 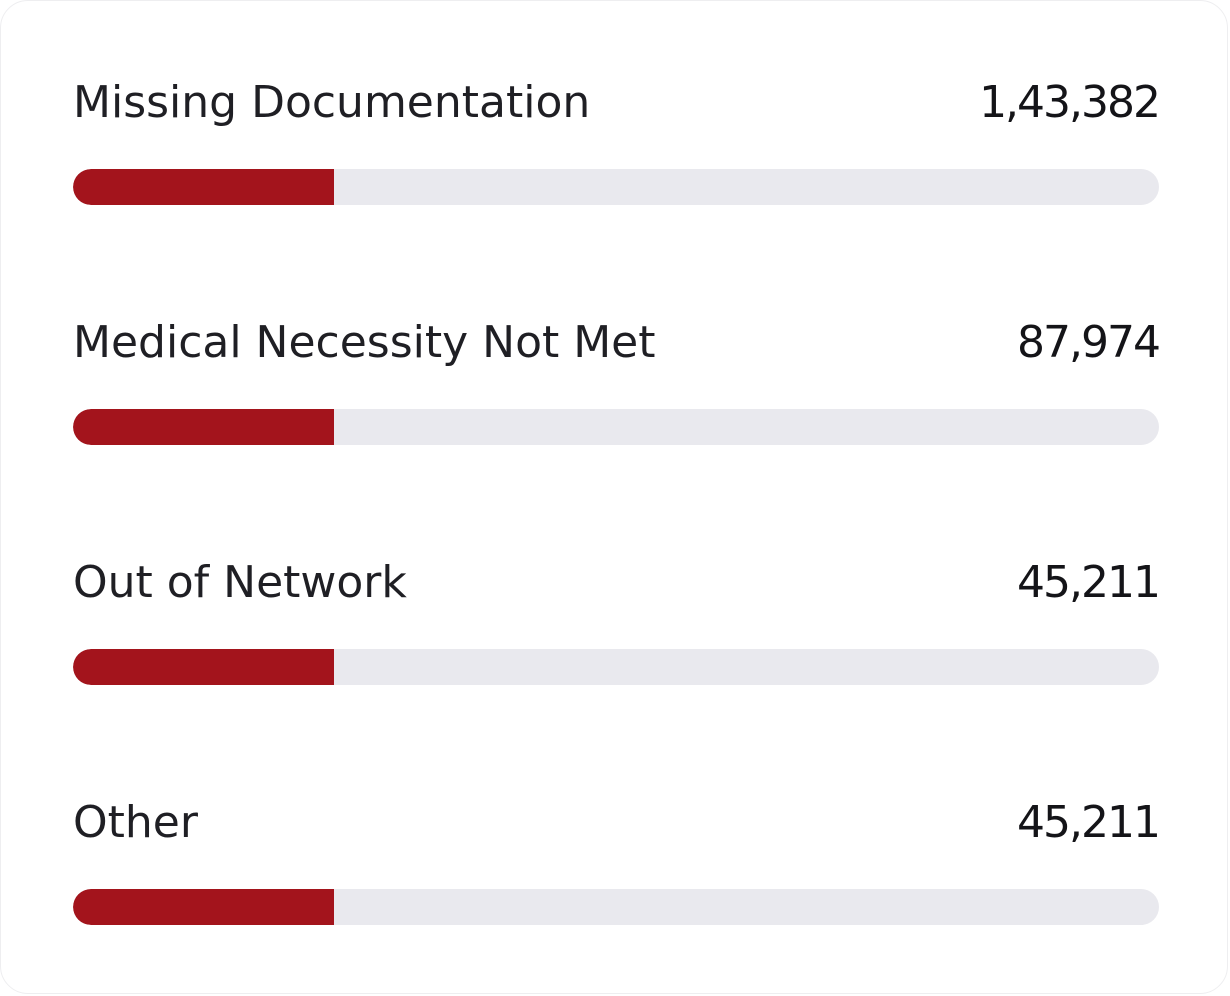 What do you see at coordinates (364, 342) in the screenshot?
I see `reason-label: Medical Necessity Not Met` at bounding box center [364, 342].